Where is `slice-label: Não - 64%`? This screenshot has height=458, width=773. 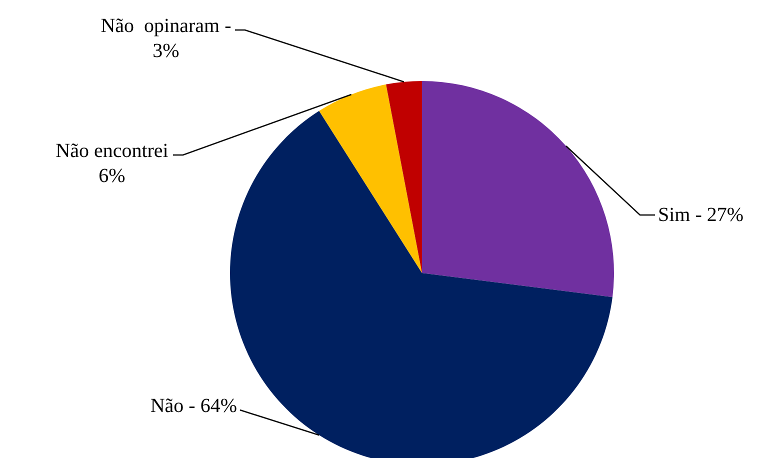 slice-label: Não - 64% is located at coordinates (193, 406).